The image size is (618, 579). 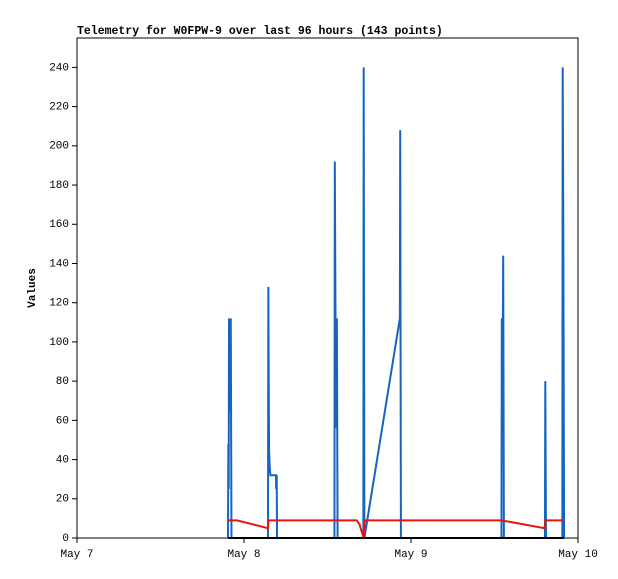 I want to click on y-tick-label: 120, so click(x=59, y=304).